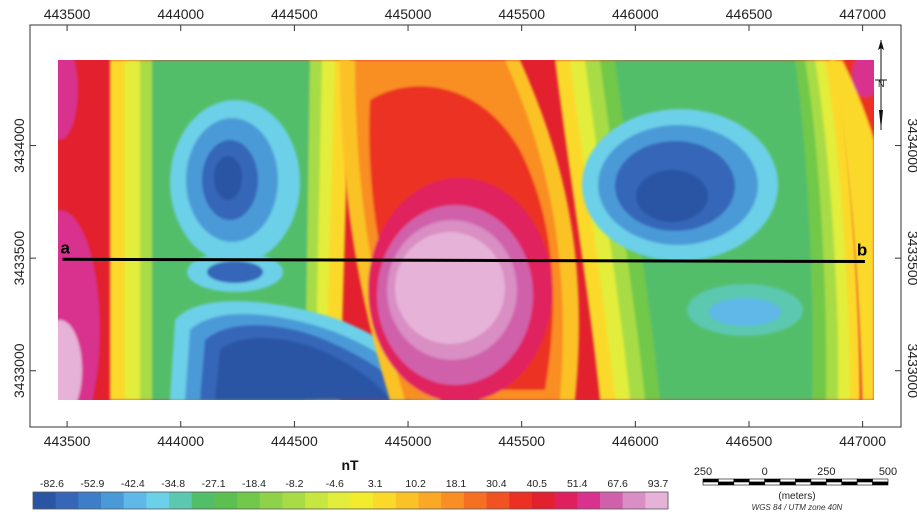 Image resolution: width=917 pixels, height=514 pixels. What do you see at coordinates (680, 185) in the screenshot?
I see `anomaly-east-low-north` at bounding box center [680, 185].